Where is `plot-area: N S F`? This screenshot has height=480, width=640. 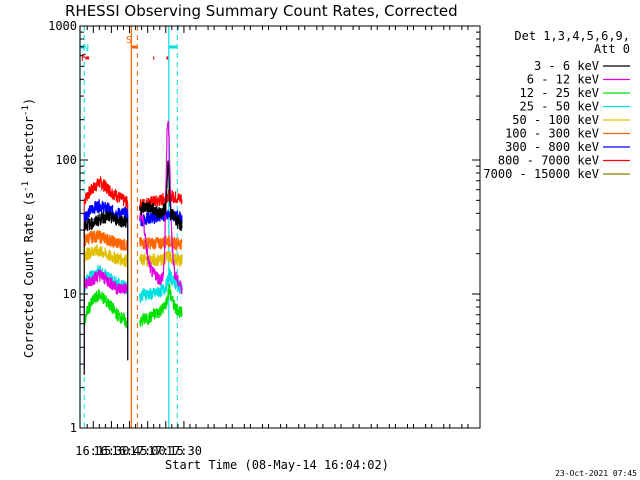
plot-area: N S F is located at coordinates (131, 227).